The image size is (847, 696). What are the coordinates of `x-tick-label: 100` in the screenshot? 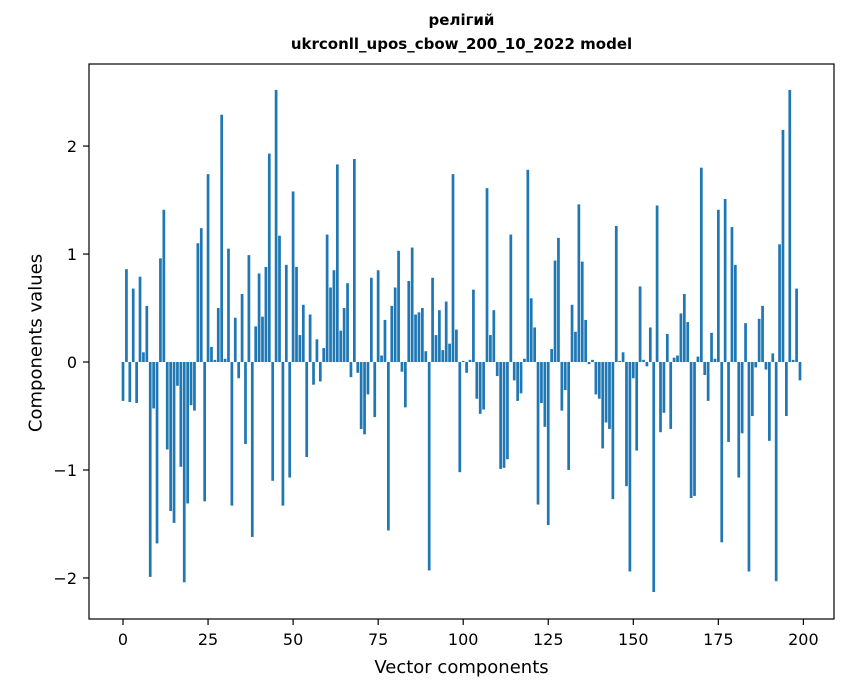 It's located at (463, 639).